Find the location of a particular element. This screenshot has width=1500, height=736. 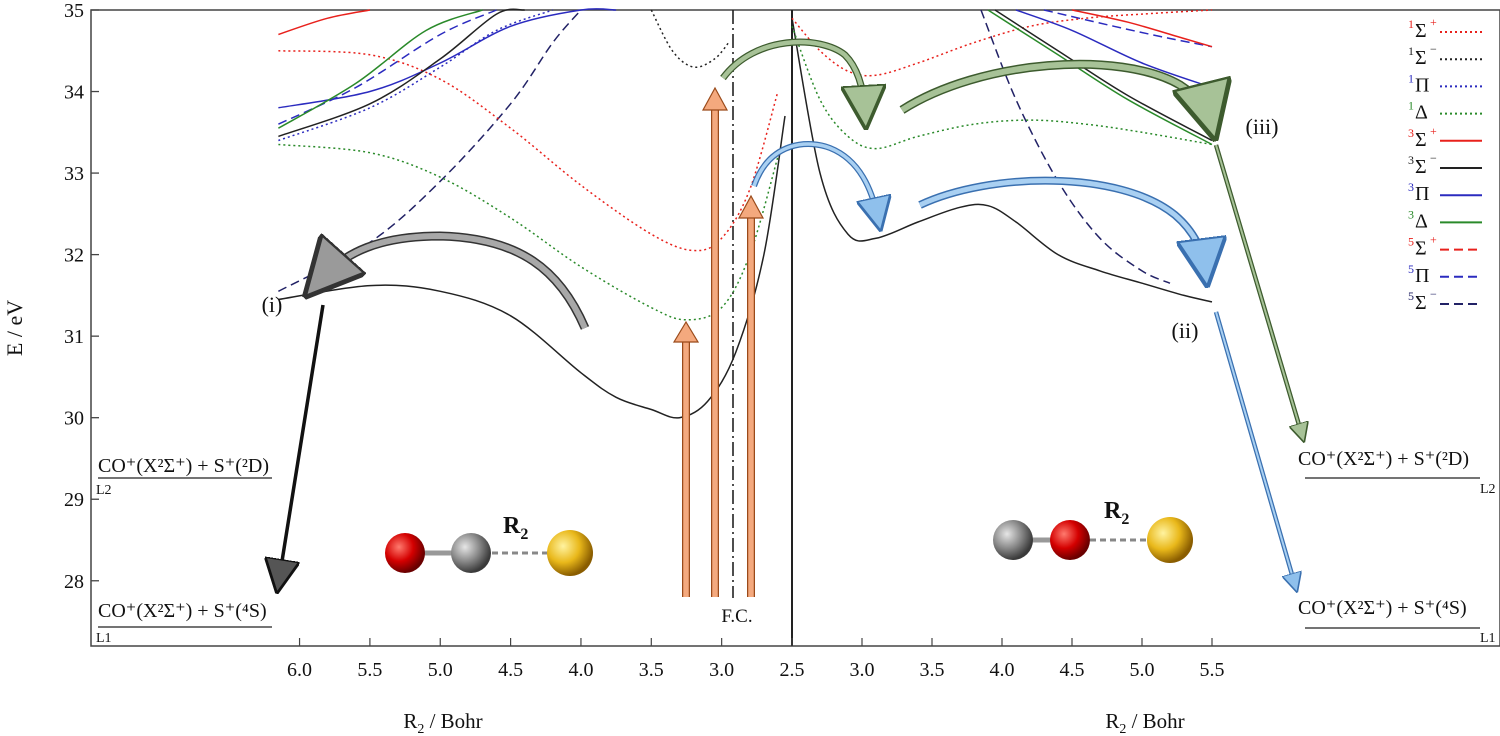

x-tick-label-left: 6.0 is located at coordinates (299, 670).